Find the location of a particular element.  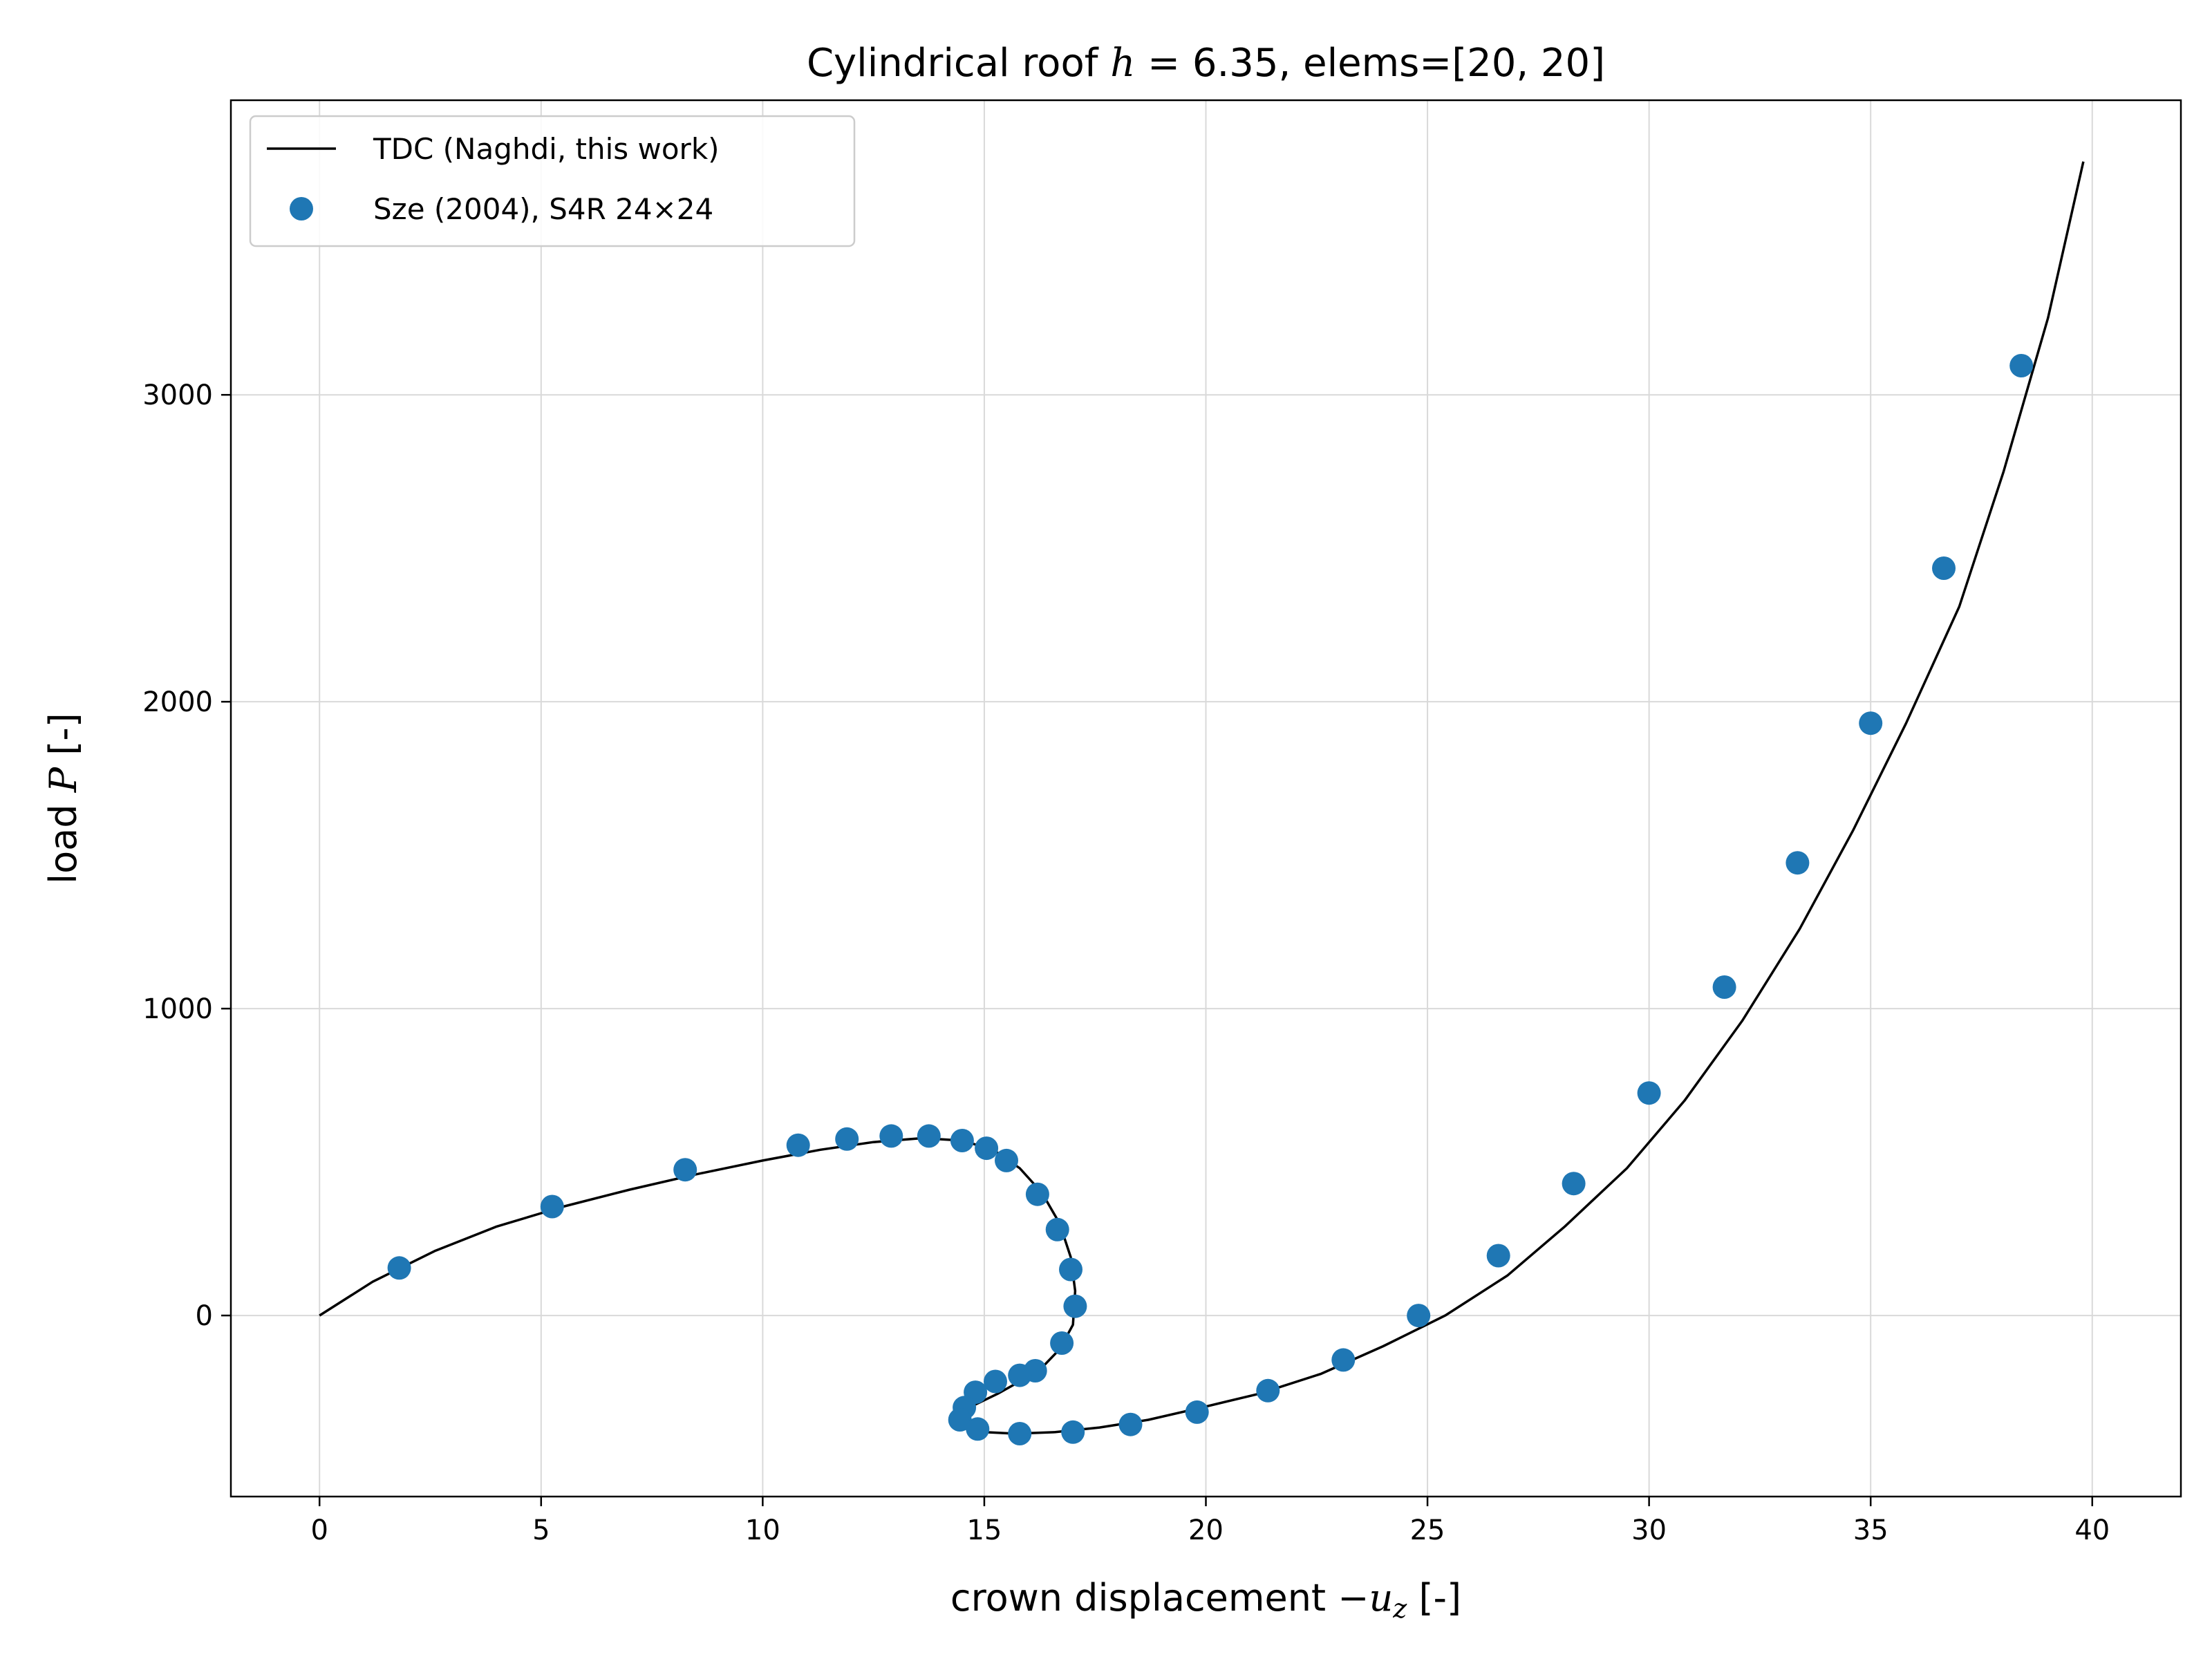

x-tick-label: 35 is located at coordinates (1871, 1530).